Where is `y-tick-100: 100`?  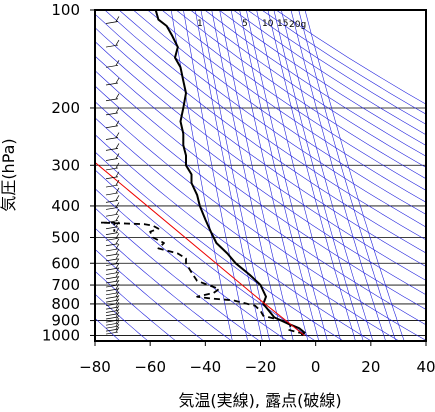
y-tick-100: 100 is located at coordinates (65, 10).